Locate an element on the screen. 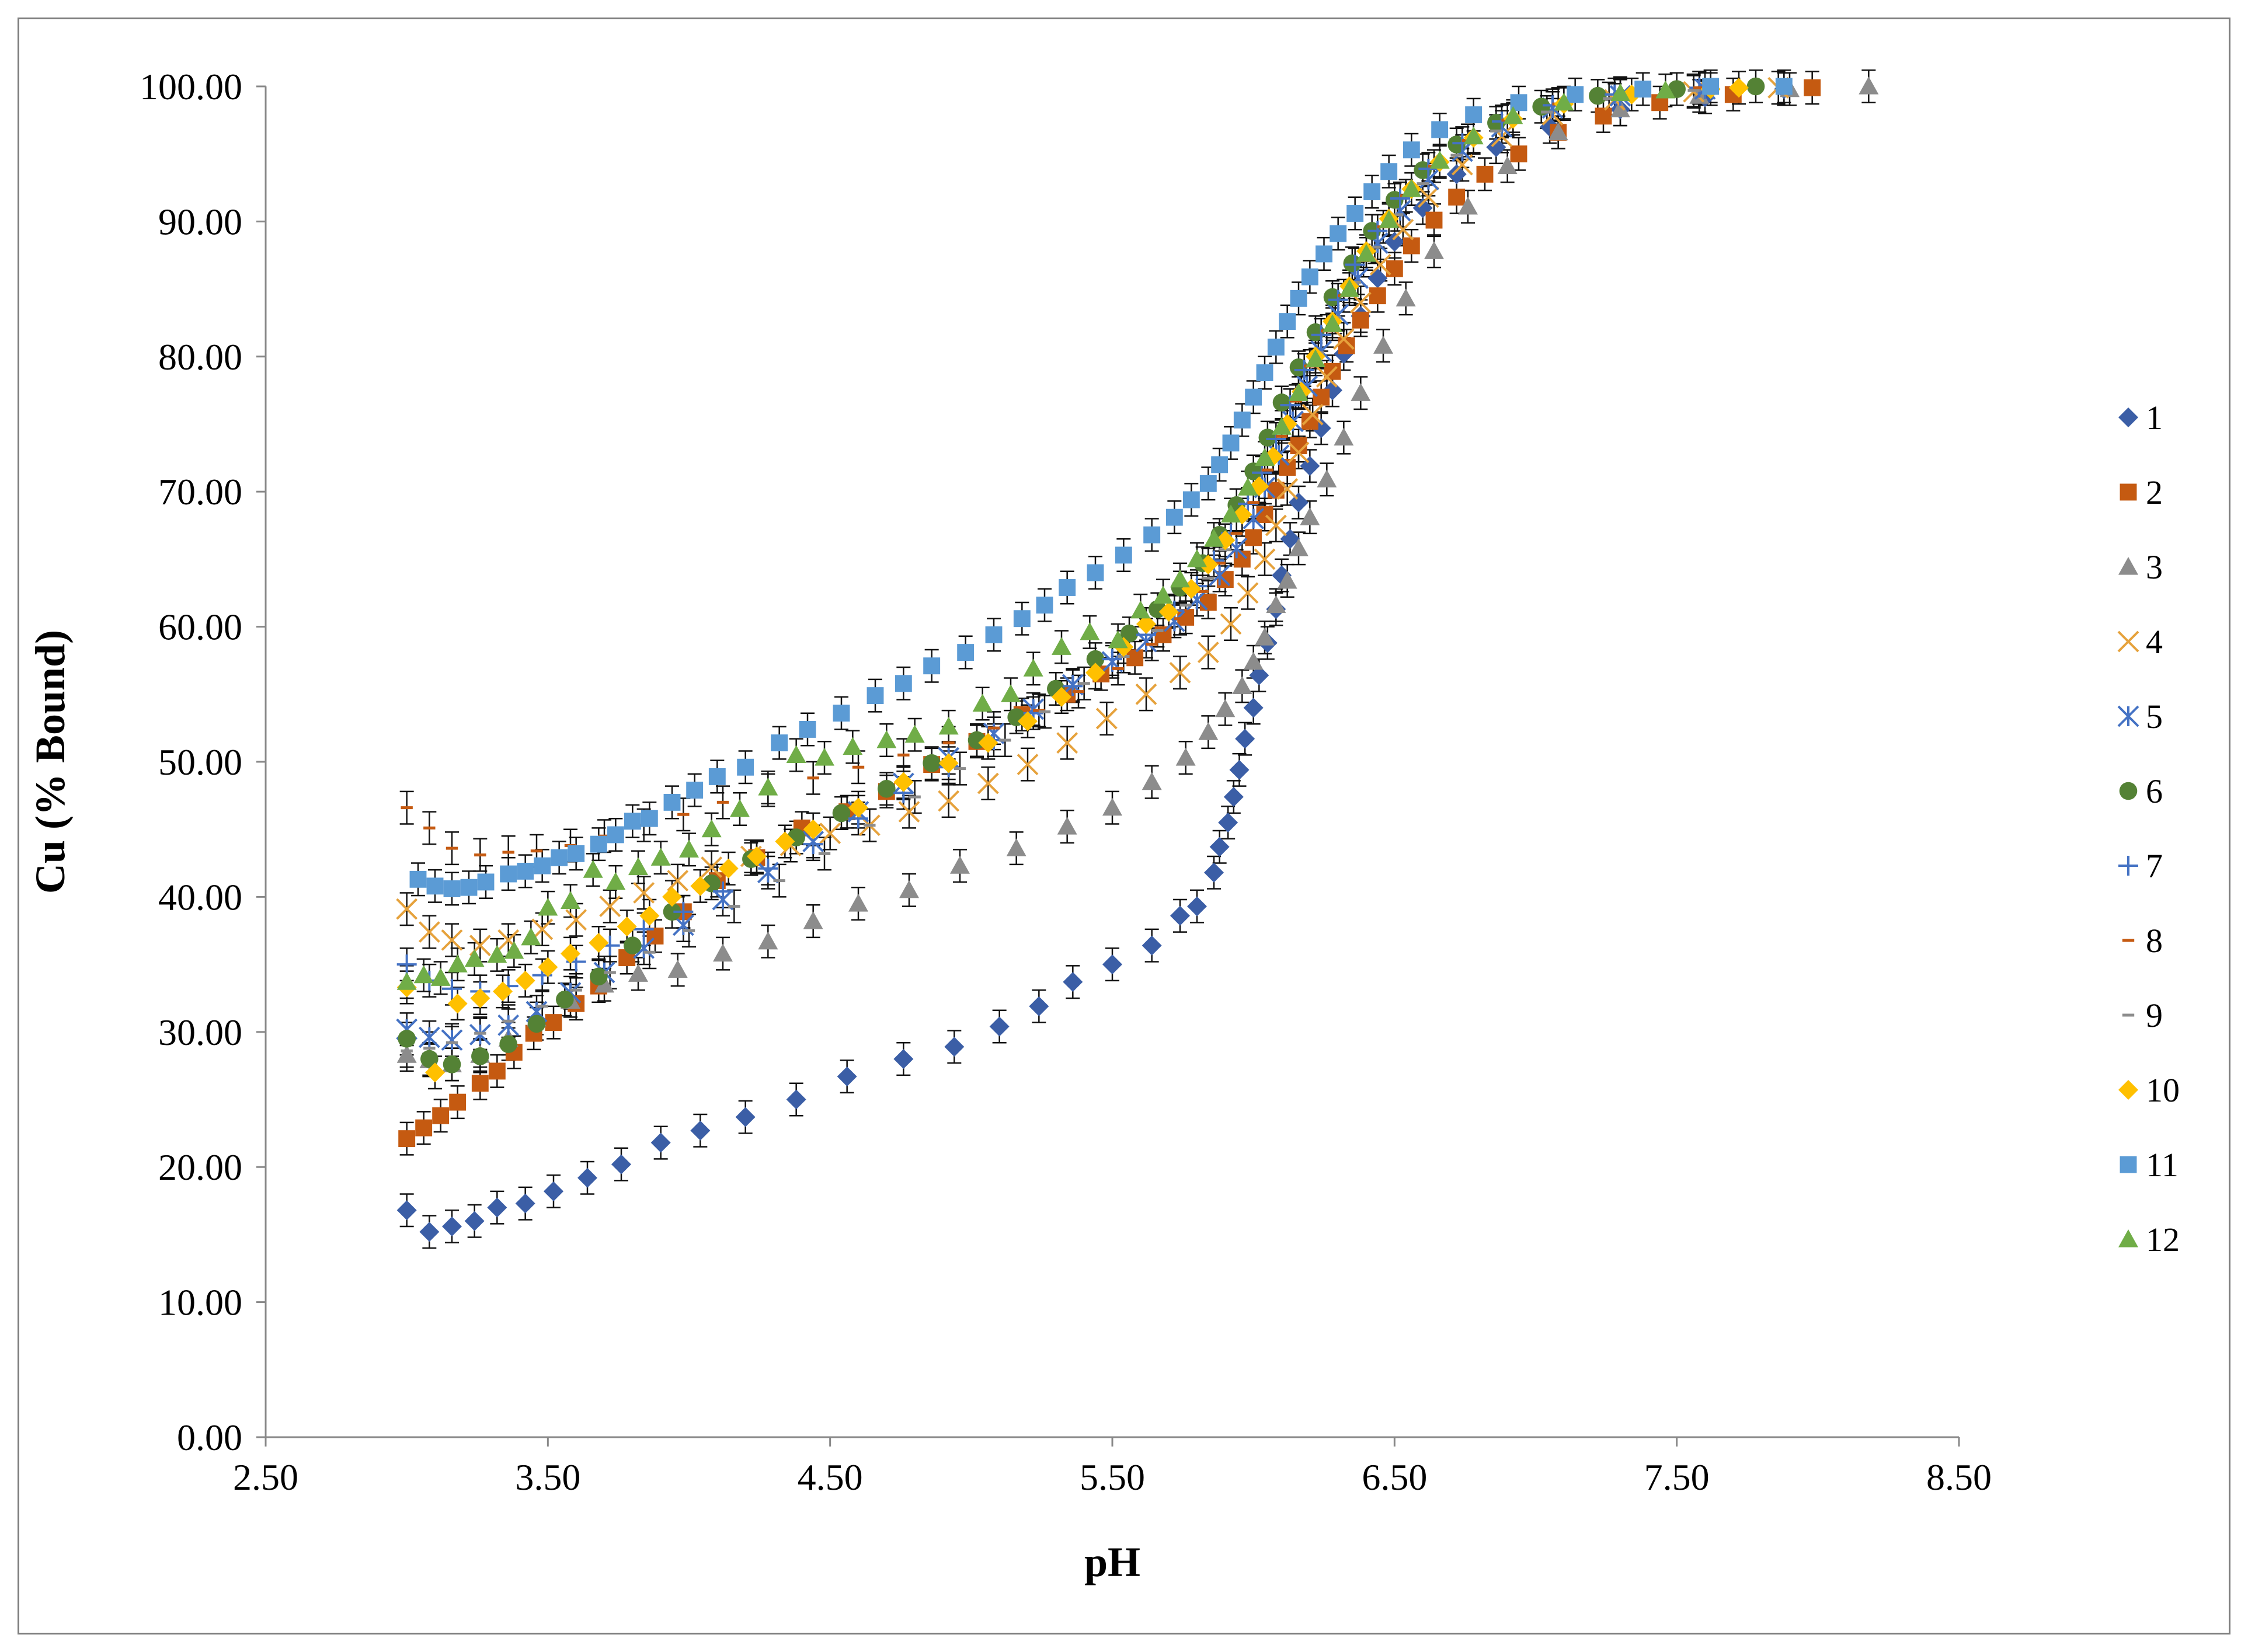 This screenshot has height=1652, width=2248. legend-label: 12 is located at coordinates (2163, 1240).